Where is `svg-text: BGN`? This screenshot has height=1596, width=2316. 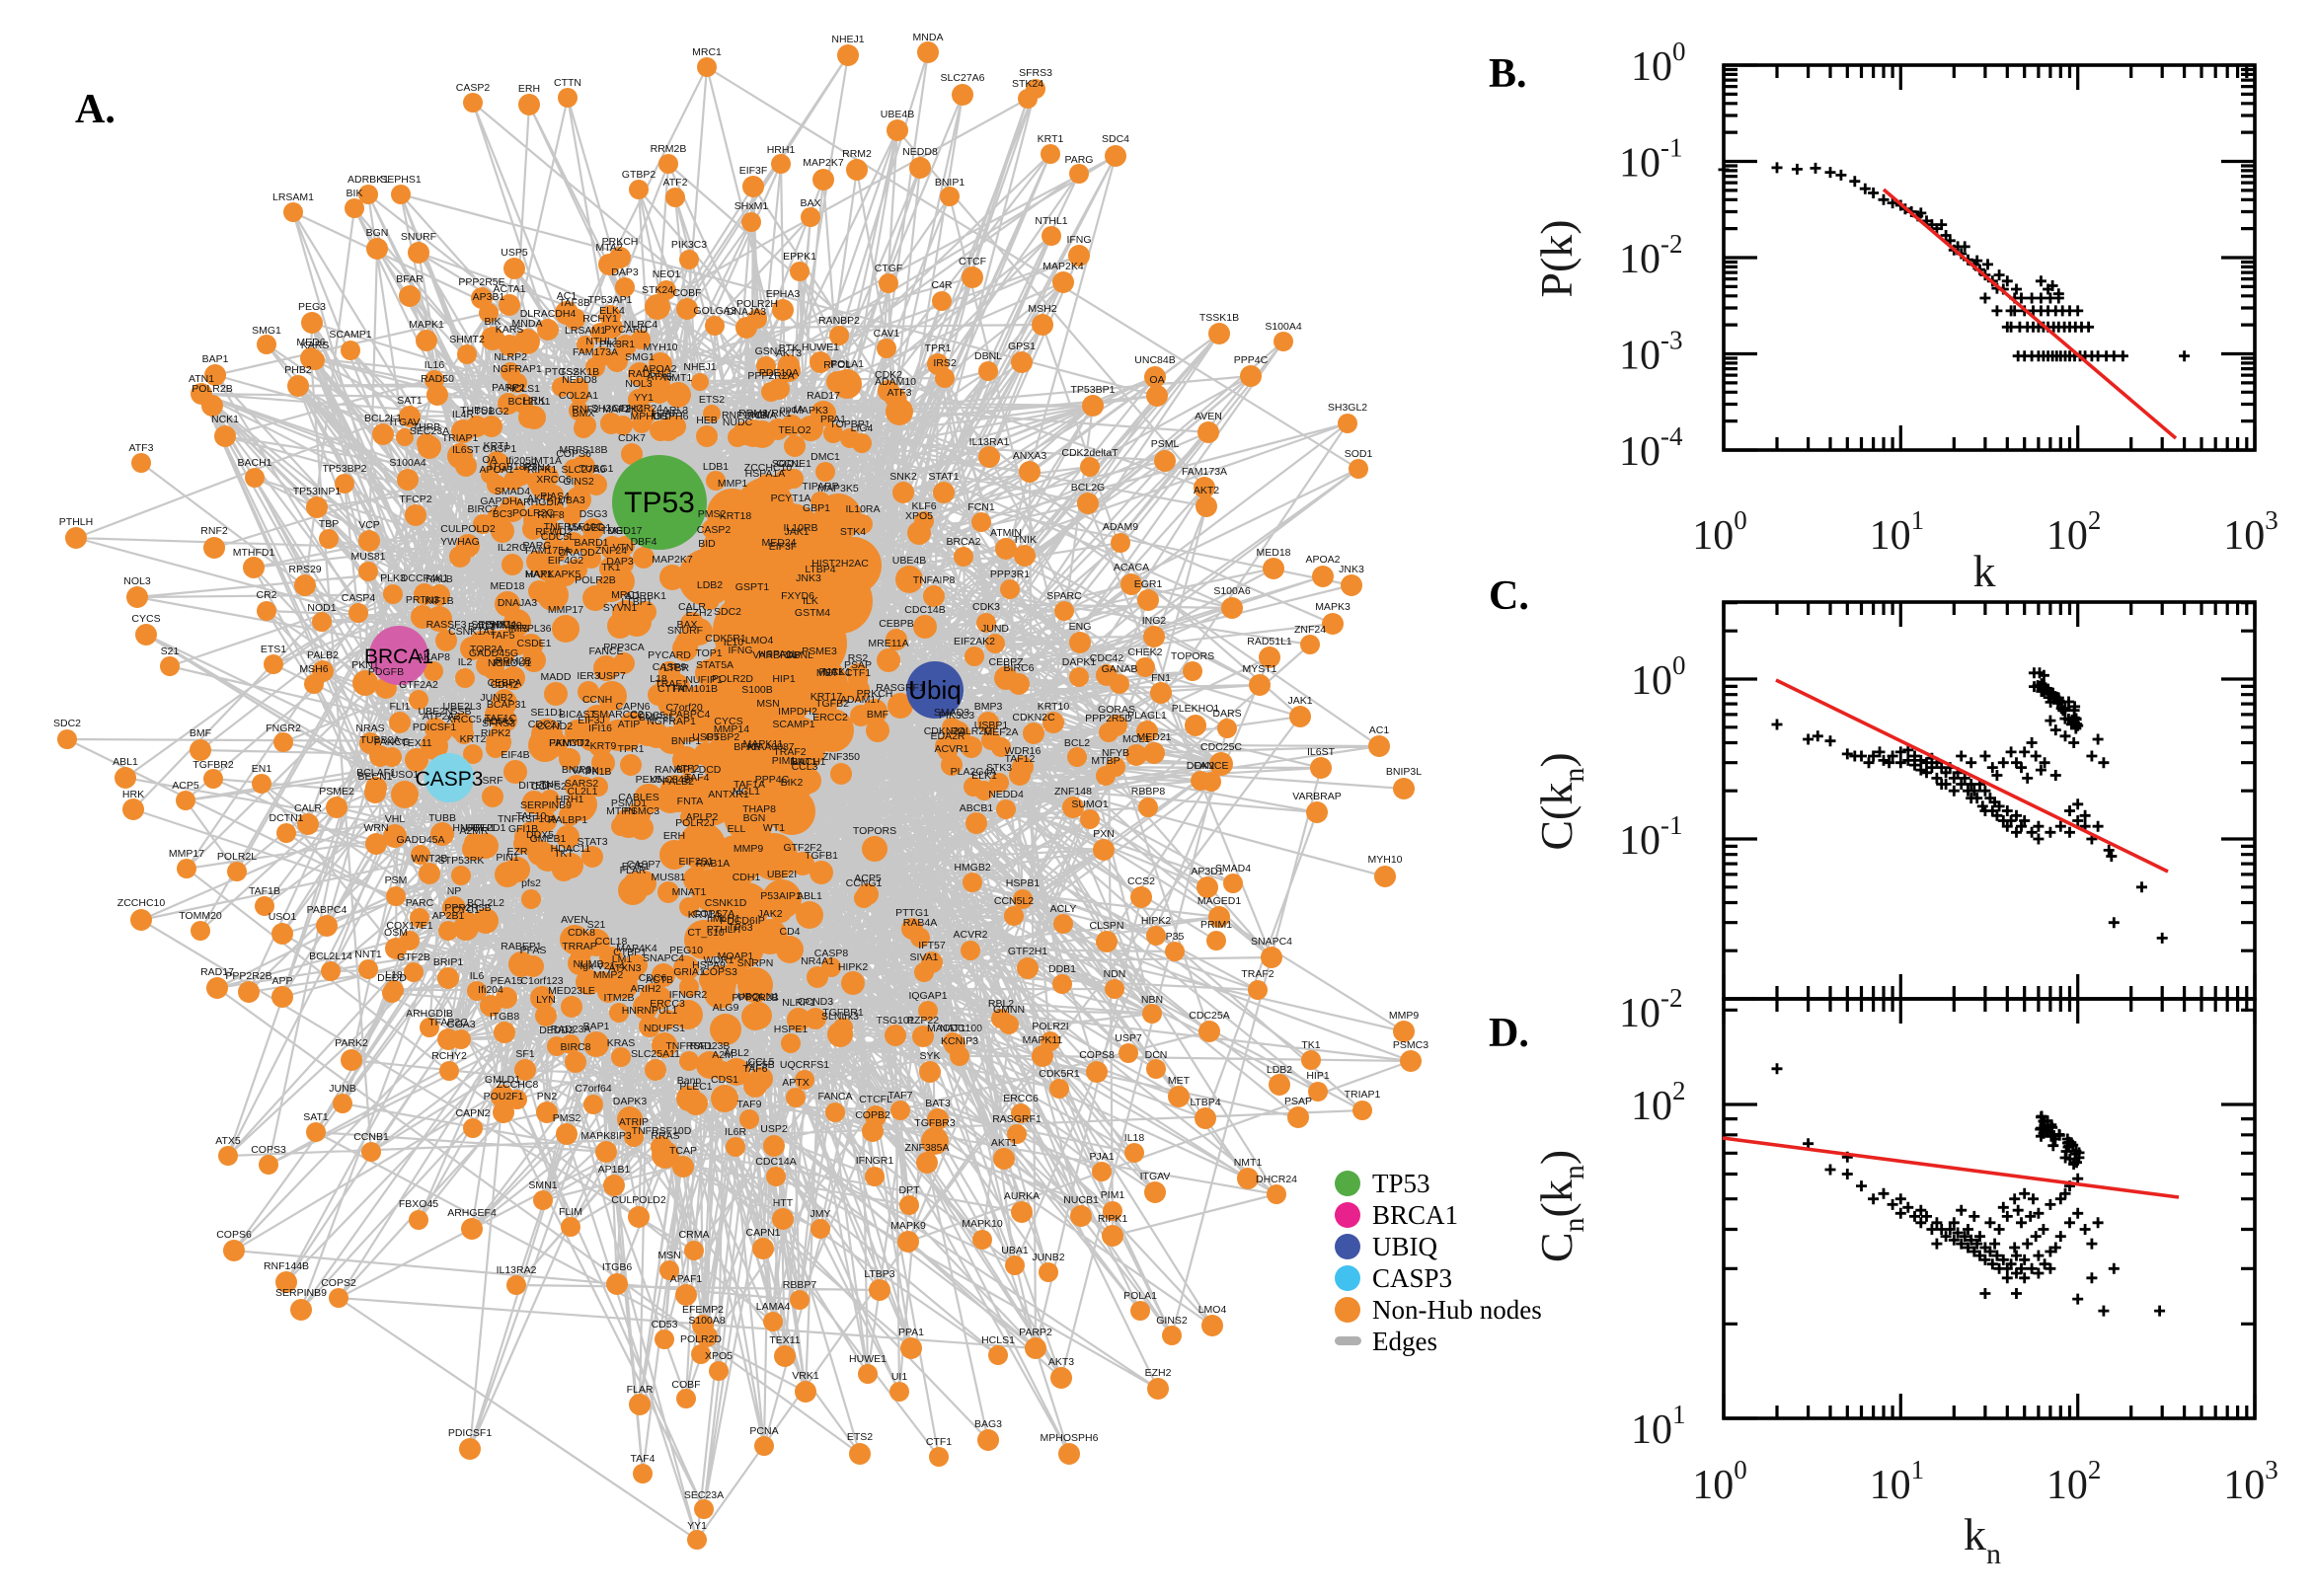 svg-text: BGN is located at coordinates (754, 818).